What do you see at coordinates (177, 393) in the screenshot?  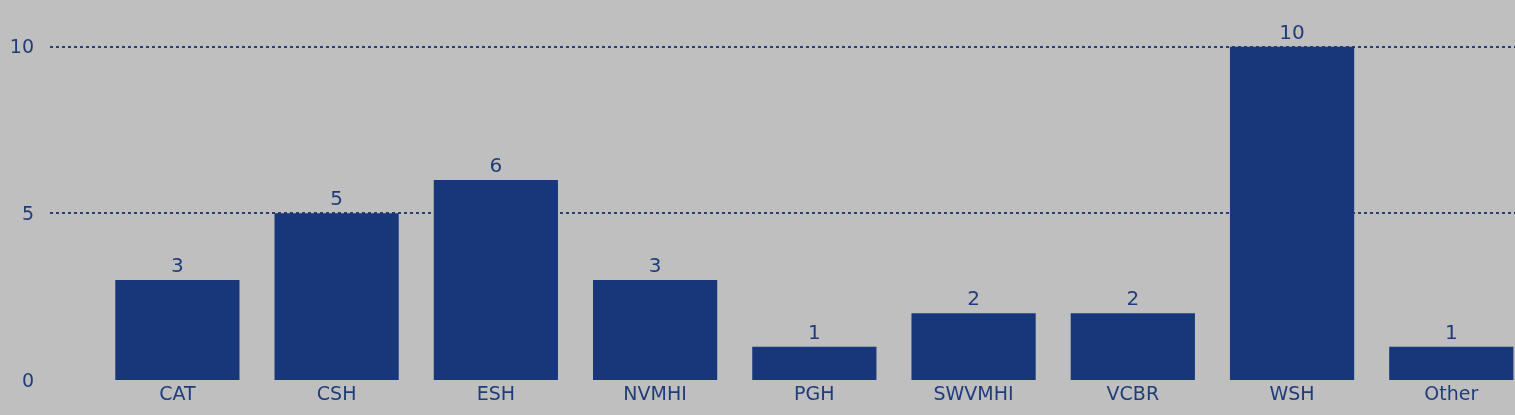 I see `x-tick-label: CAT` at bounding box center [177, 393].